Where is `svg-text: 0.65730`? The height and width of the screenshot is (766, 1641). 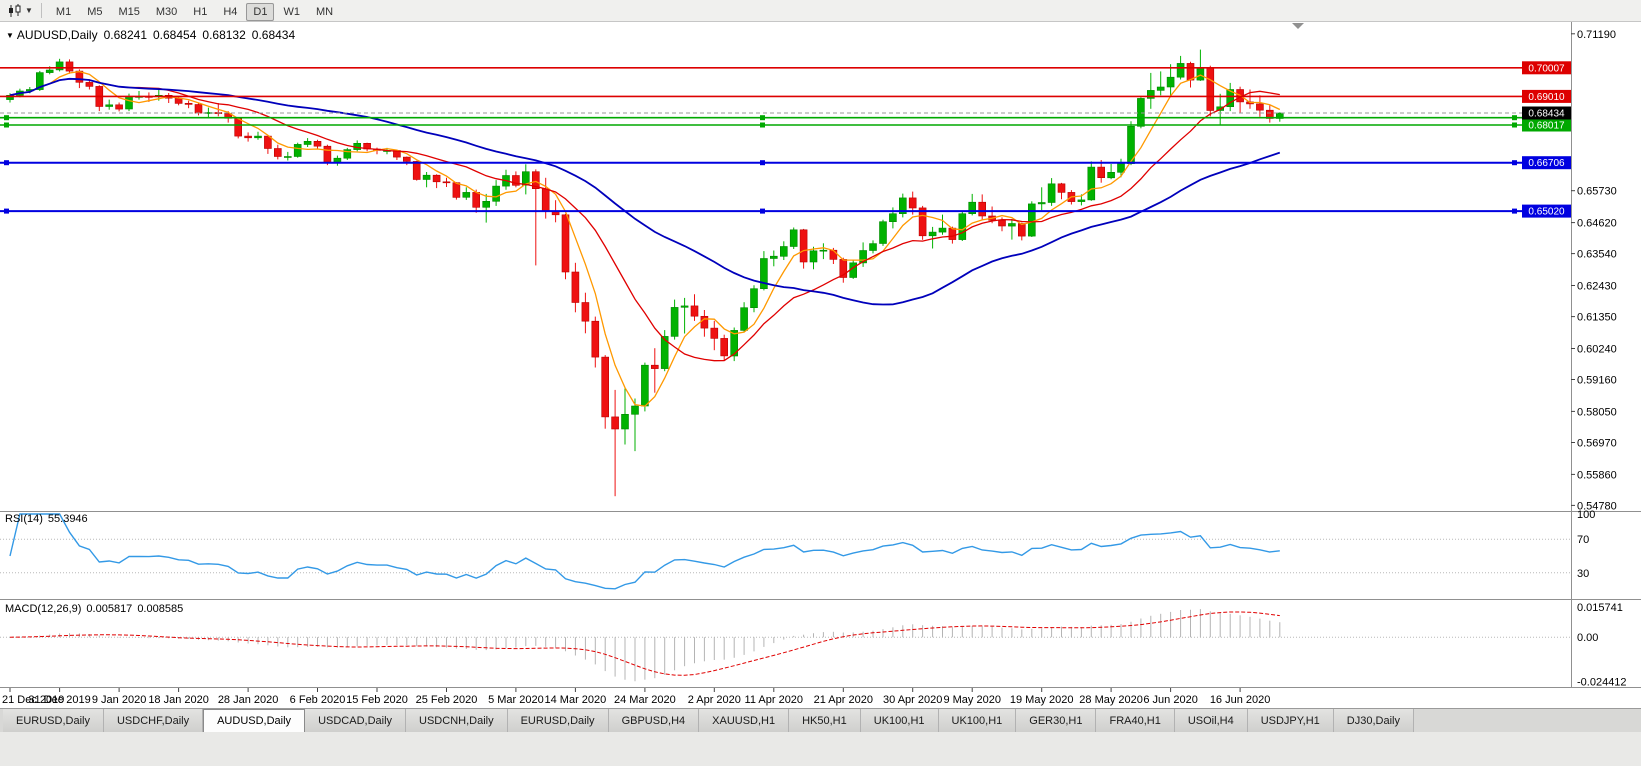 svg-text: 0.65730 is located at coordinates (1597, 192).